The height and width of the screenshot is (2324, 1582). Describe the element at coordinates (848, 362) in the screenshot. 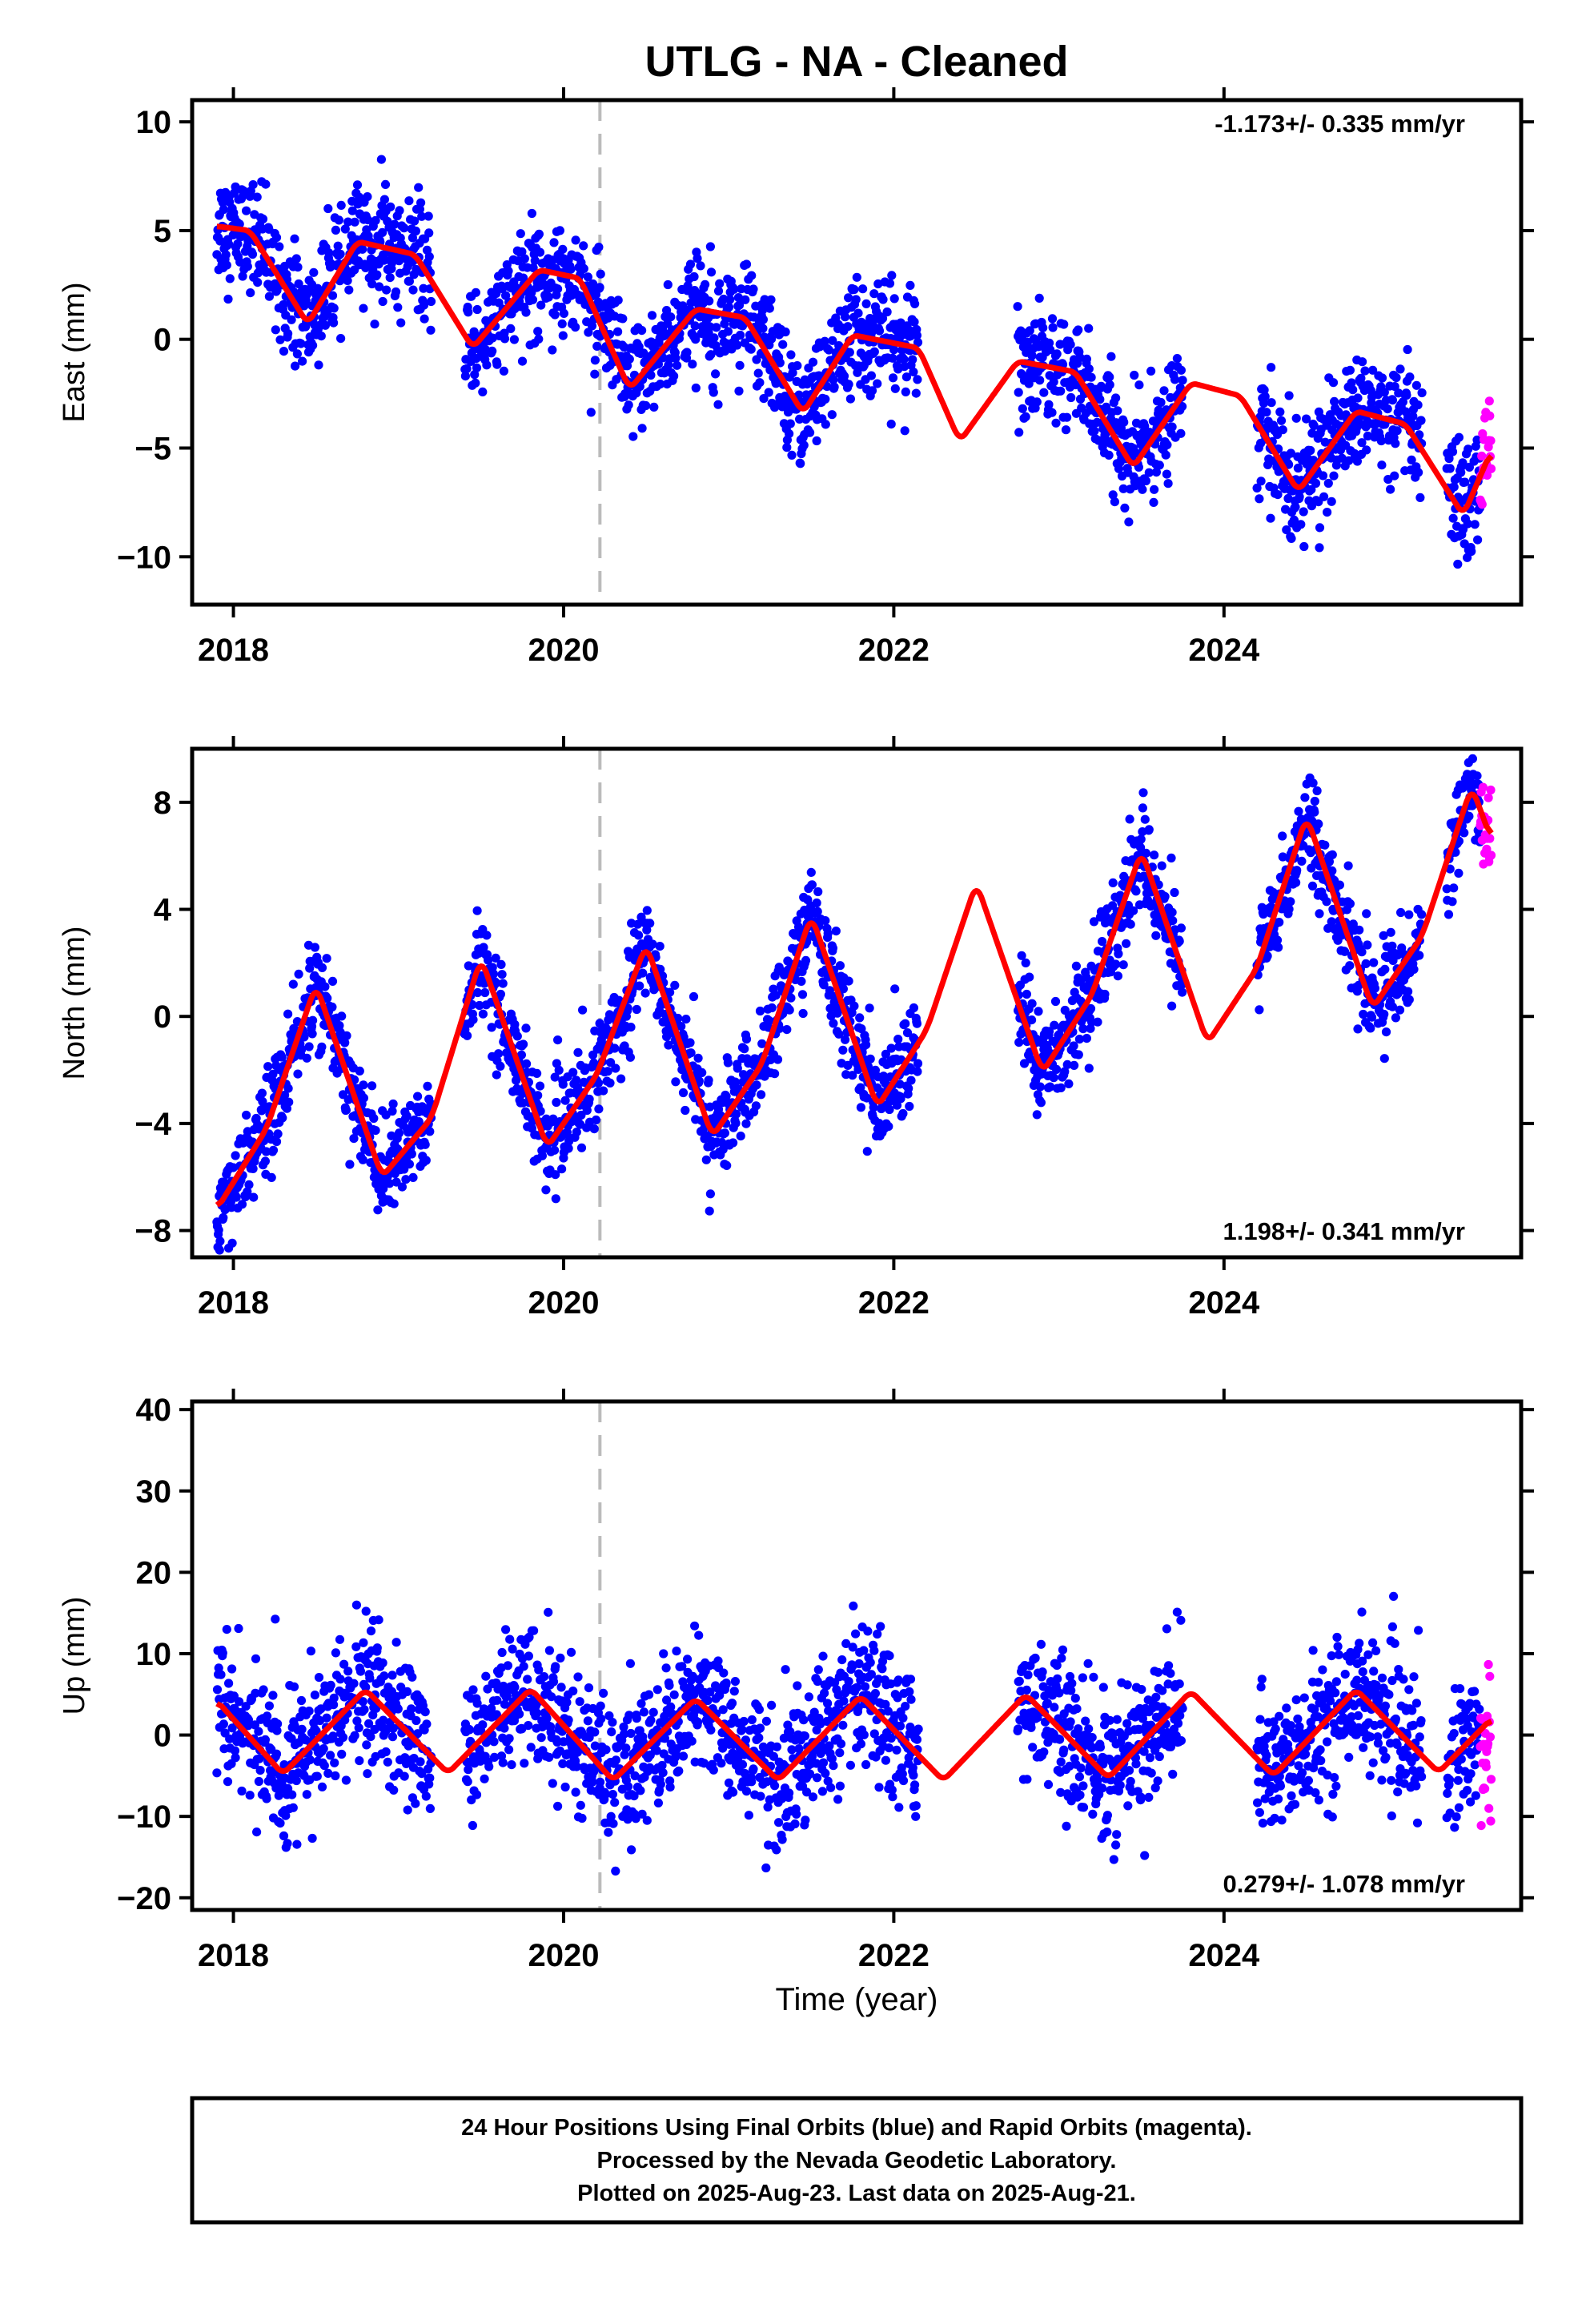

I see `east-final-orbit-points` at that location.